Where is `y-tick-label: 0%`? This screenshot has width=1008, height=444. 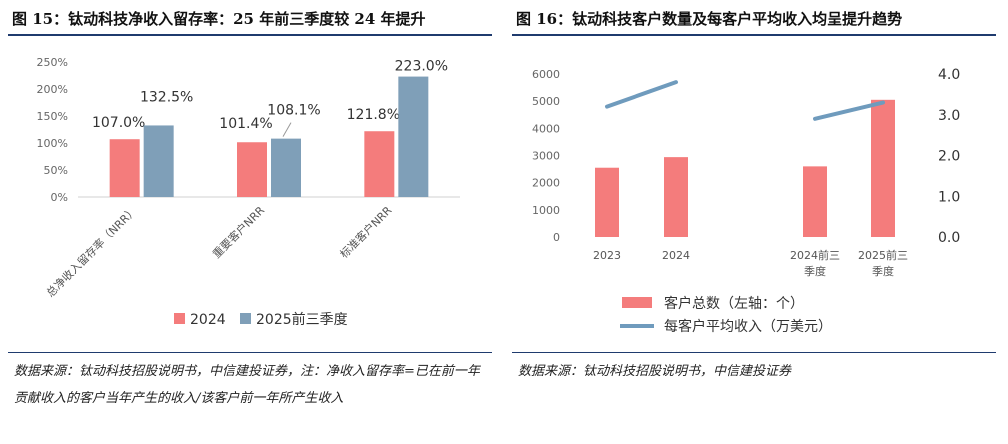 y-tick-label: 0% is located at coordinates (59, 197).